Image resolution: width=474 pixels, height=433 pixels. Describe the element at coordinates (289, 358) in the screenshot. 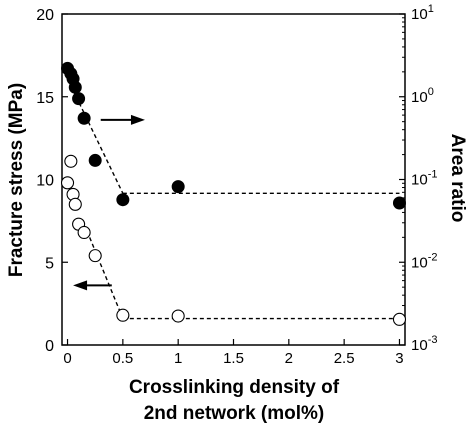

I see `x-tick-label: 2` at that location.